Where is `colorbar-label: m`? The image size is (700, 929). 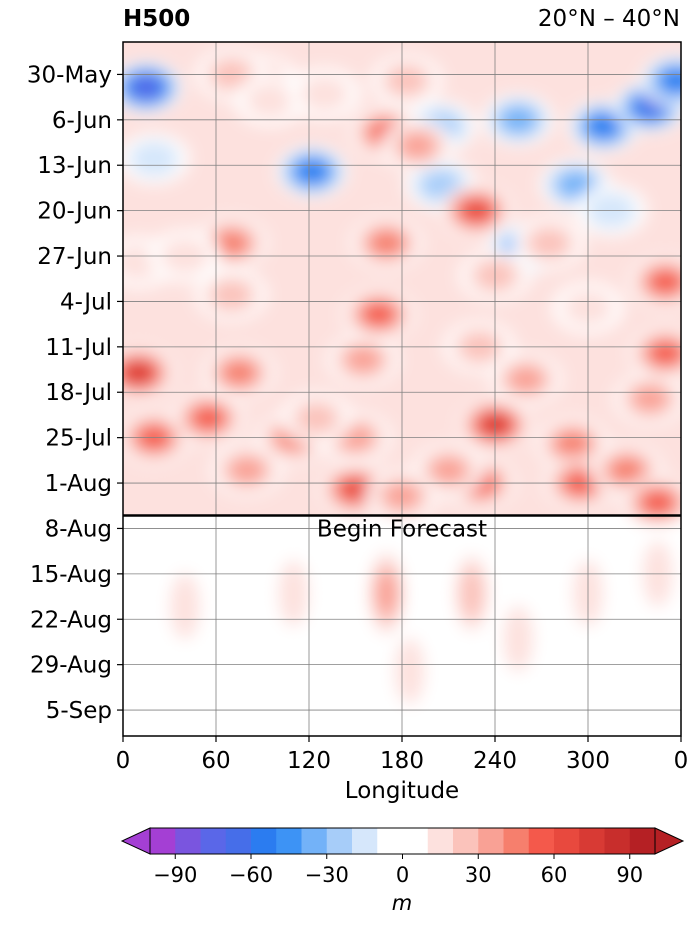
colorbar-label: m is located at coordinates (402, 903).